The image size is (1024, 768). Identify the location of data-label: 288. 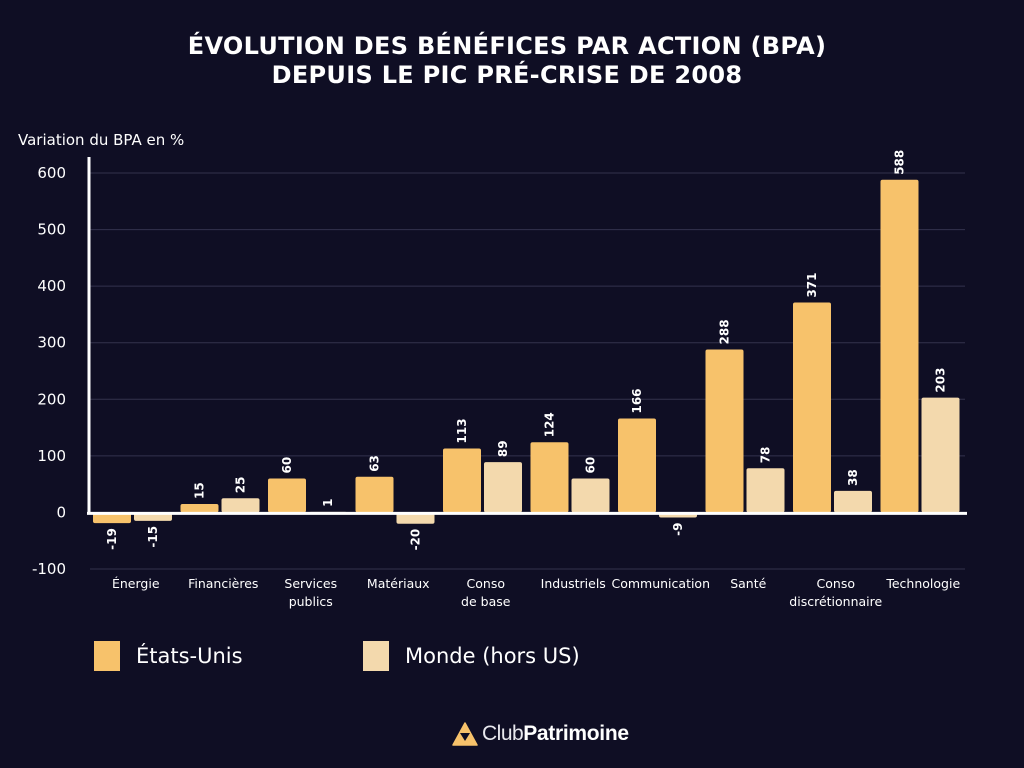
(725, 331).